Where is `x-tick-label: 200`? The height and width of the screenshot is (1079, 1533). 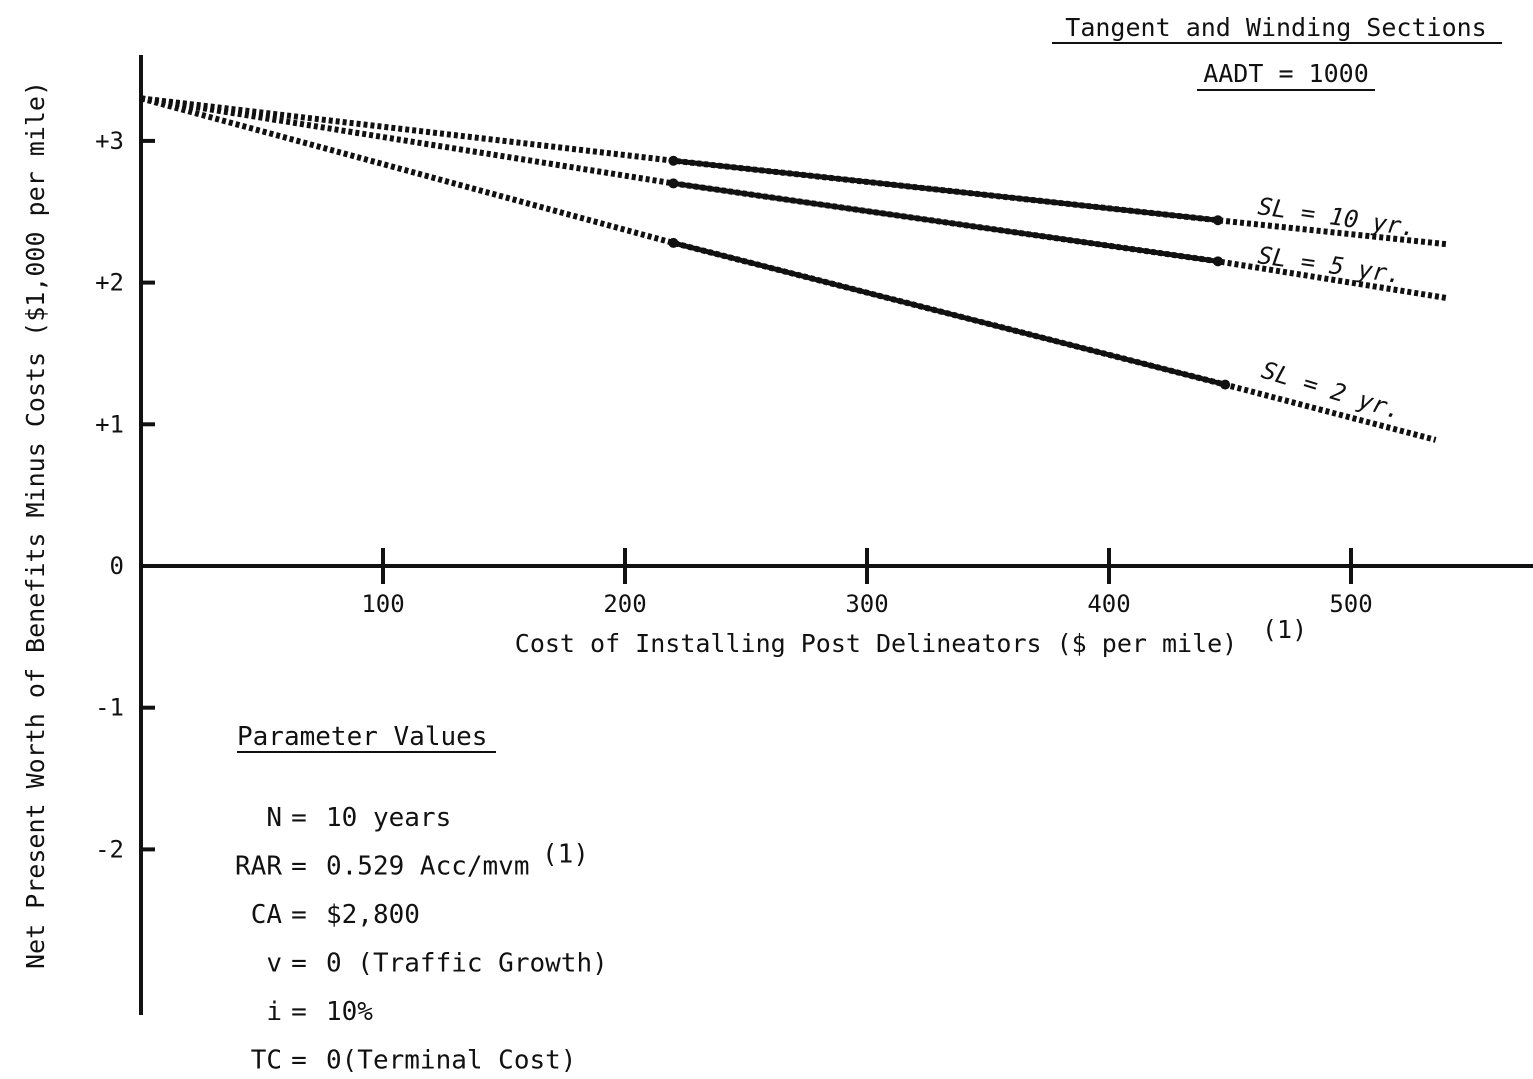 x-tick-label: 200 is located at coordinates (624, 604).